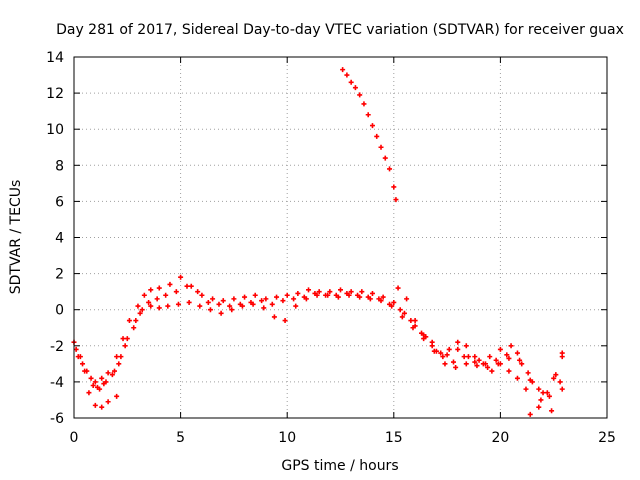 The height and width of the screenshot is (480, 640). What do you see at coordinates (59, 239) in the screenshot?
I see `y-tick-label: 4` at bounding box center [59, 239].